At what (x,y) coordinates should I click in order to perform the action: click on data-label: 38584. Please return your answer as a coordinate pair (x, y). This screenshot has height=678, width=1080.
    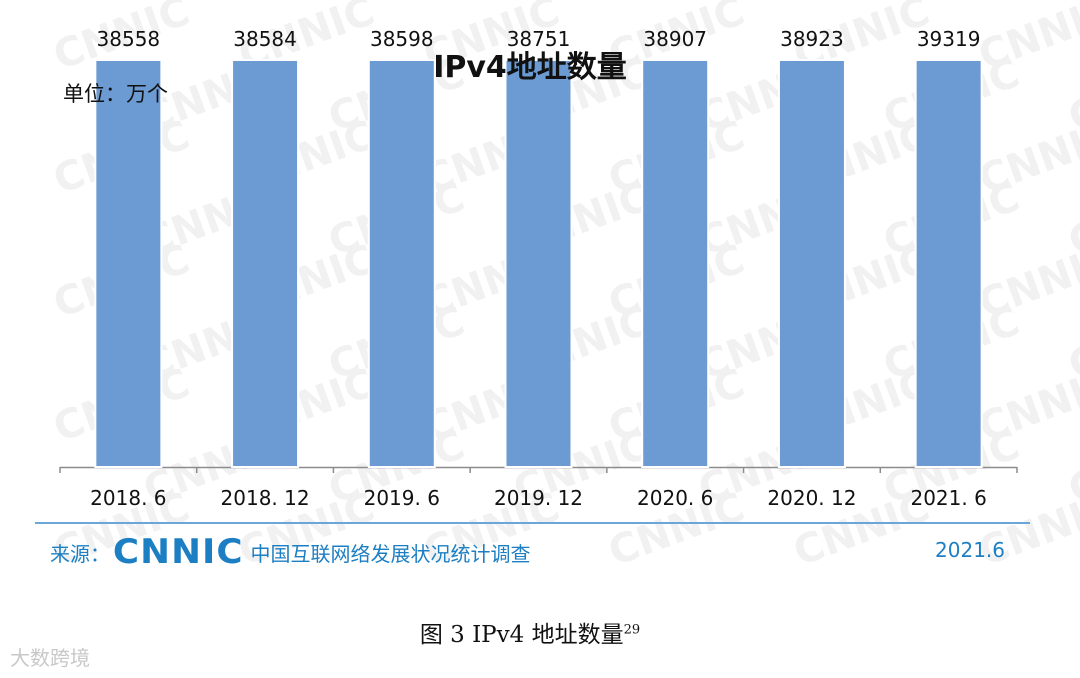
    Looking at the image, I should click on (265, 39).